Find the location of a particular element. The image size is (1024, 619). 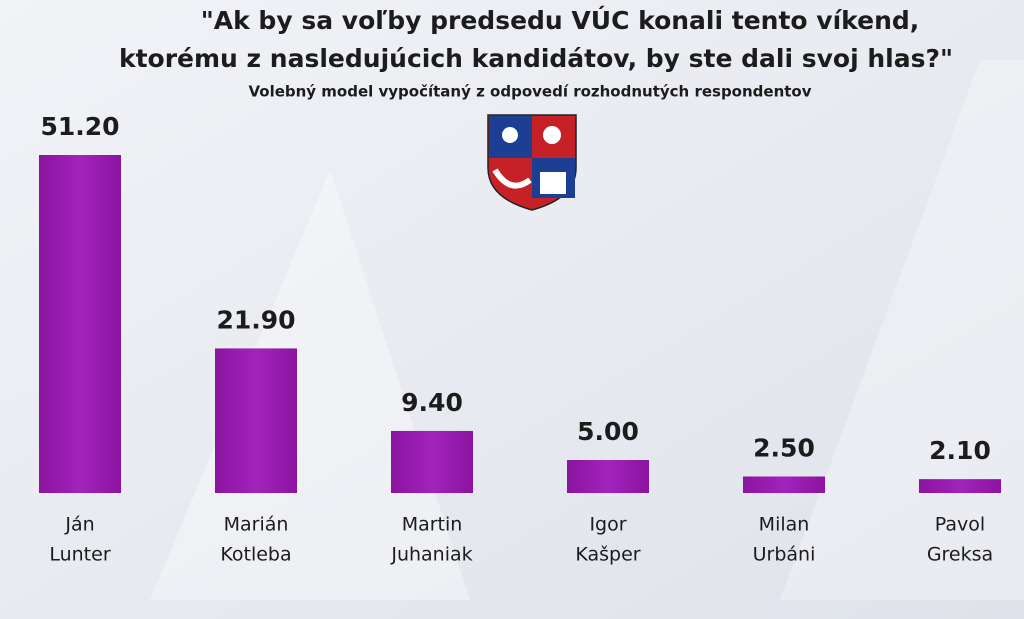

x-tick-label: Kotleba is located at coordinates (255, 555).